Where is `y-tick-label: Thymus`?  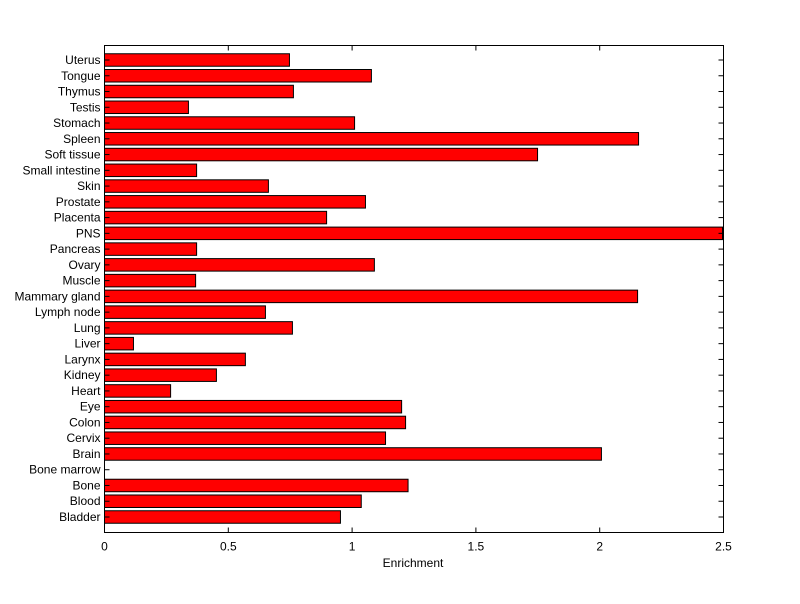
y-tick-label: Thymus is located at coordinates (79, 92).